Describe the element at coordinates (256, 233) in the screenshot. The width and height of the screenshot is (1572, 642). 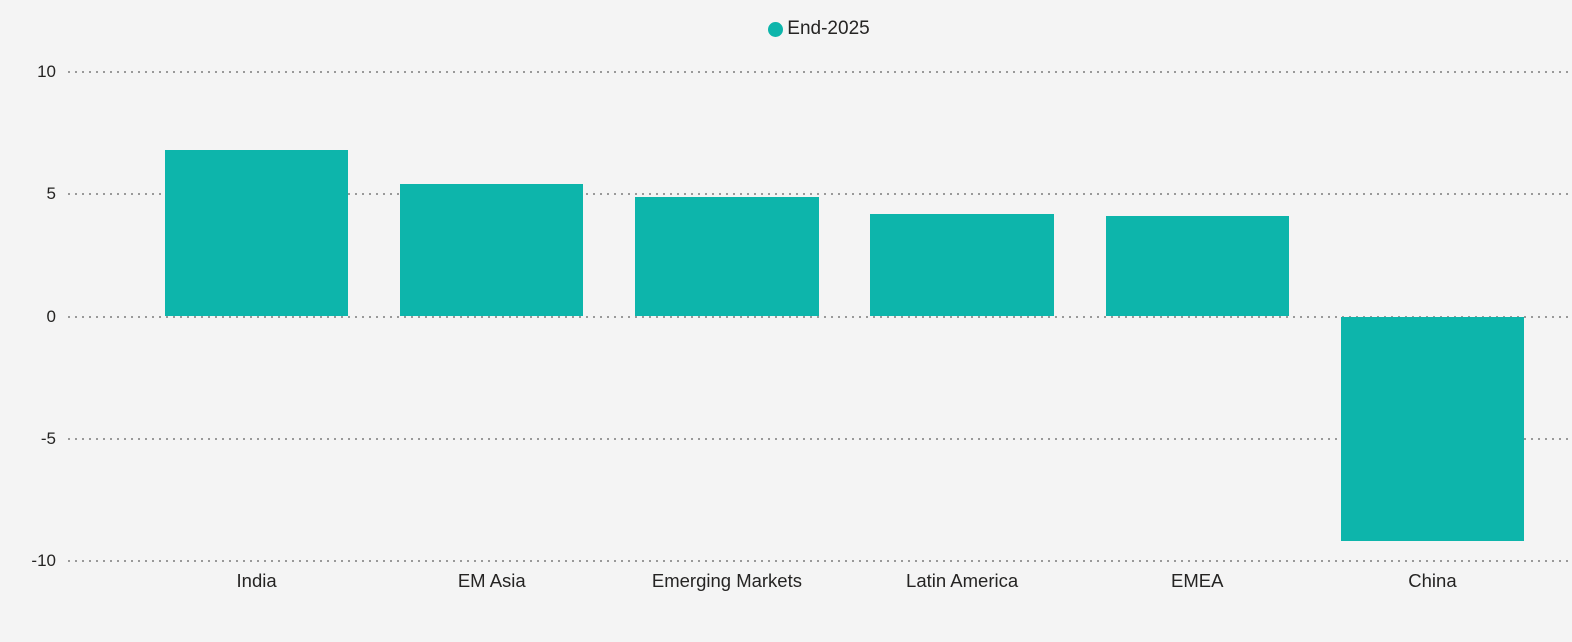
I see `bar-india` at that location.